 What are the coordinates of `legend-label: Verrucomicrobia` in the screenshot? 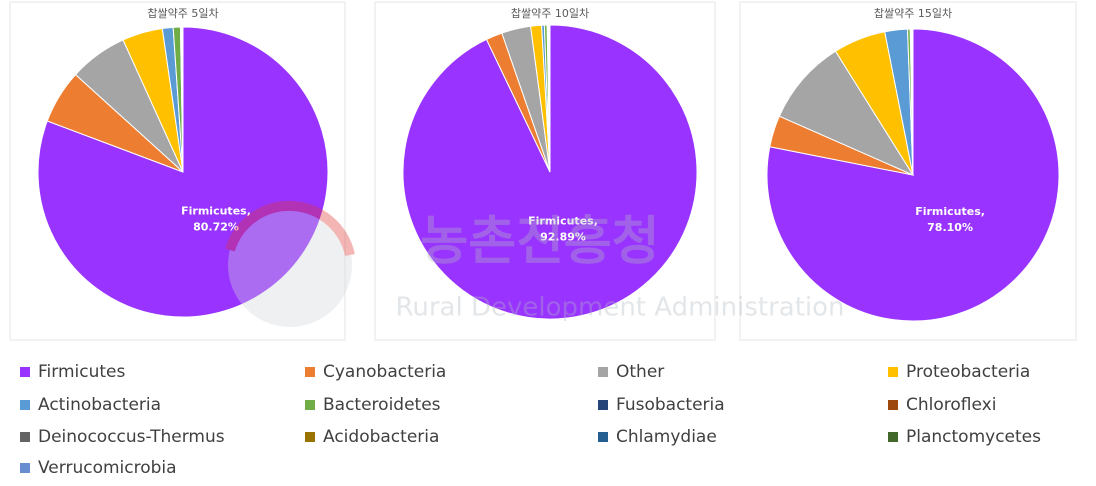 It's located at (107, 468).